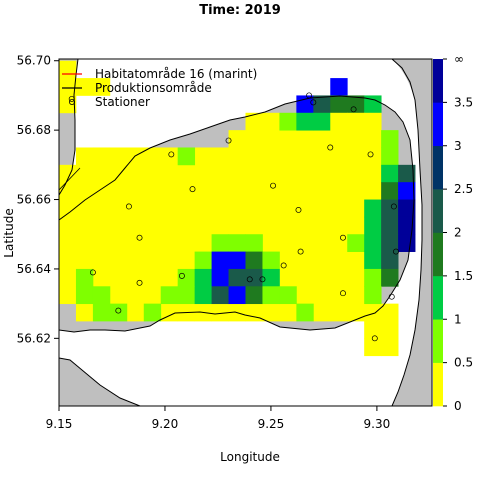 The width and height of the screenshot is (480, 480). What do you see at coordinates (458, 319) in the screenshot?
I see `colorbar-tick-label: 1` at bounding box center [458, 319].